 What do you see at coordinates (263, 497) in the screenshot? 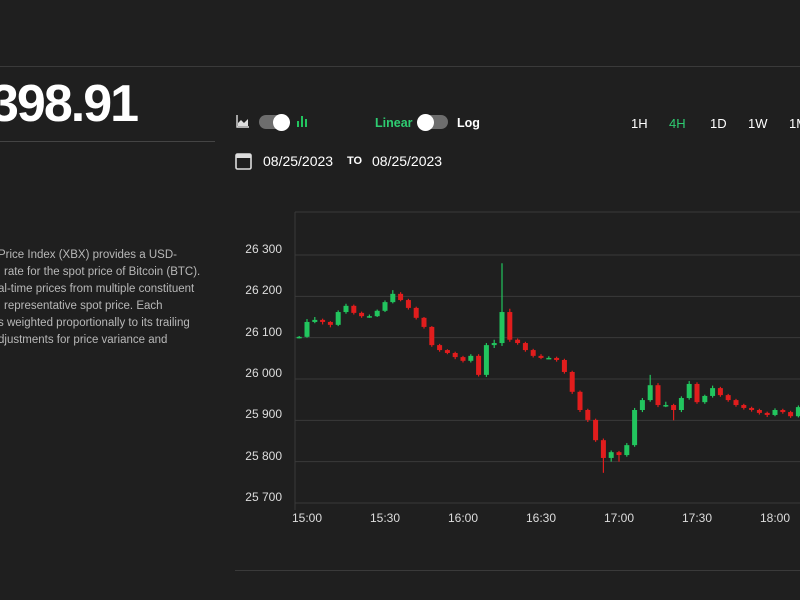
I see `y-tick-label: 25 700` at bounding box center [263, 497].